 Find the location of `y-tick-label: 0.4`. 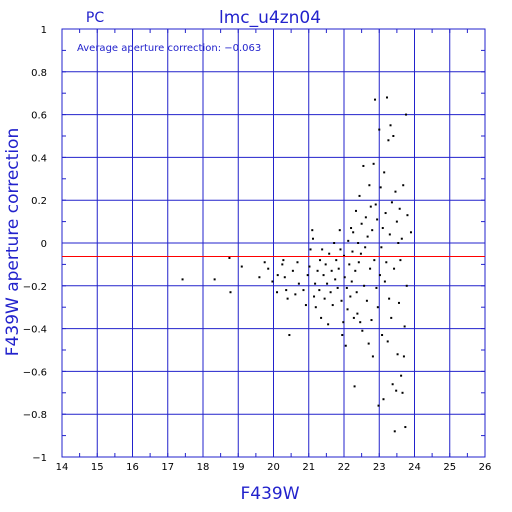

y-tick-label: 0.4 is located at coordinates (39, 158).